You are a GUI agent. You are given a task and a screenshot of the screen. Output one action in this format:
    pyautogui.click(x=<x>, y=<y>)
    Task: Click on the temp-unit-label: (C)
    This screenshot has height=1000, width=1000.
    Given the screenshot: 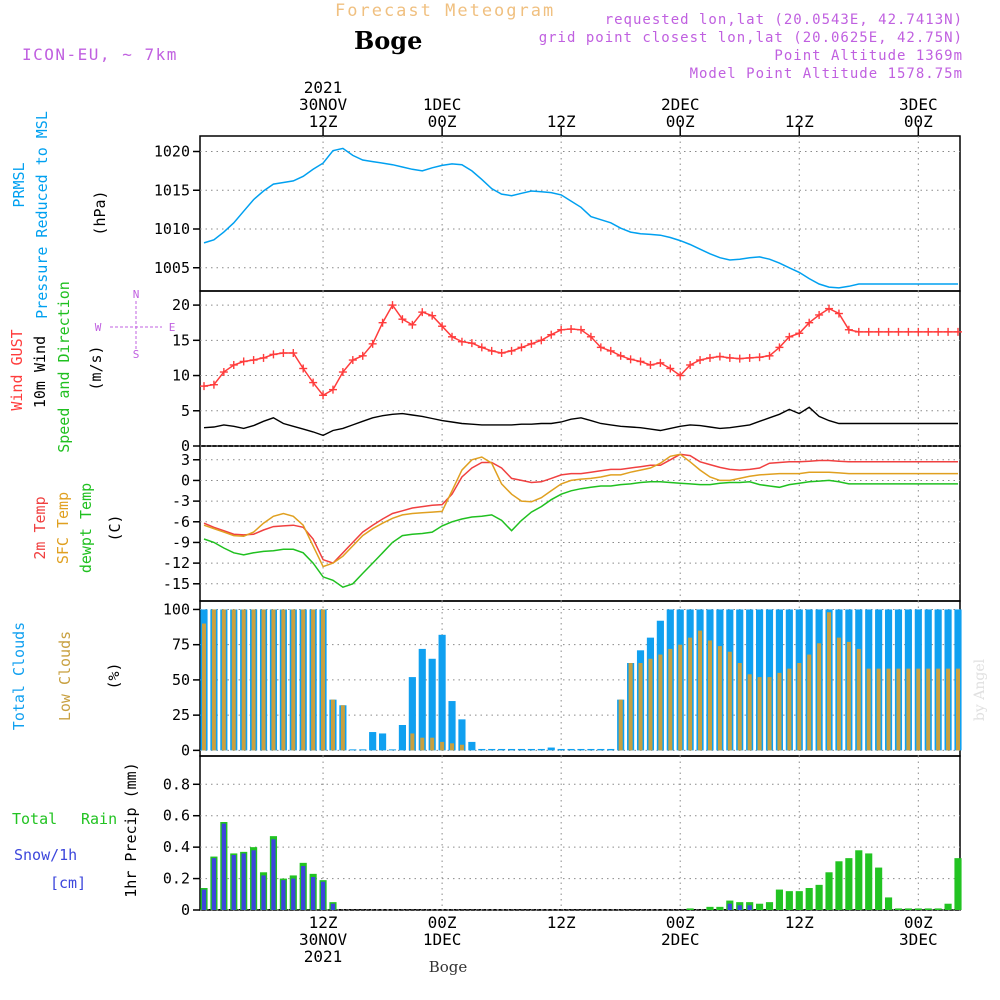 What is the action you would take?
    pyautogui.click(x=115, y=527)
    